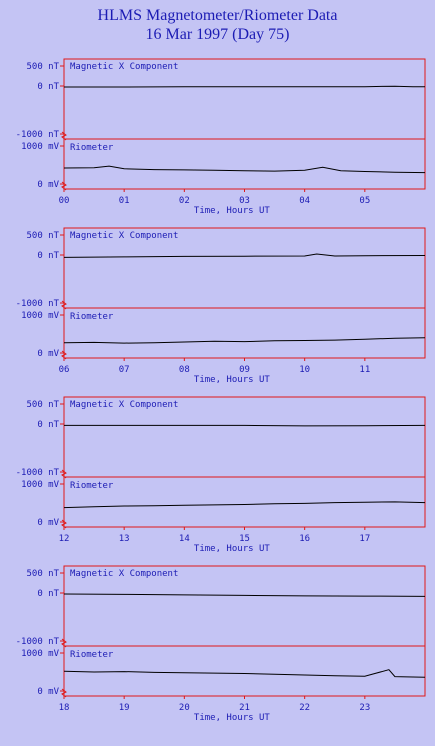  What do you see at coordinates (184, 708) in the screenshot?
I see `x-tick-label: 20` at bounding box center [184, 708].